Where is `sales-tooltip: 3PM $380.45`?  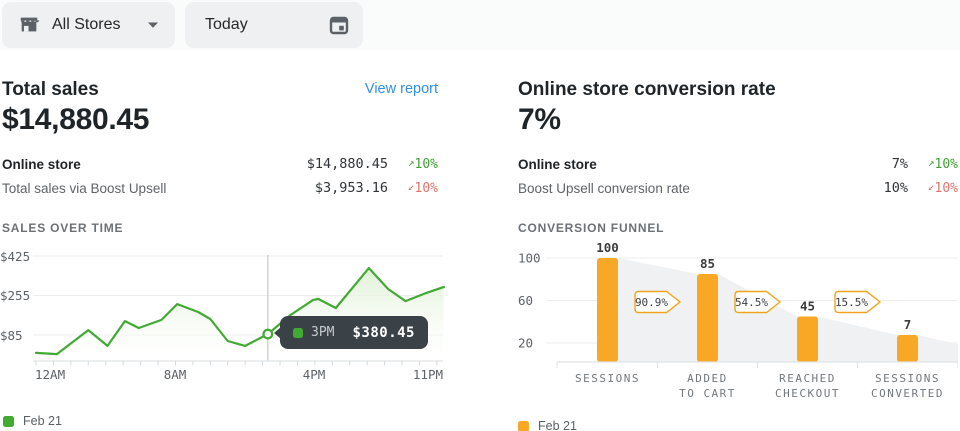 sales-tooltip: 3PM $380.45 is located at coordinates (351, 332).